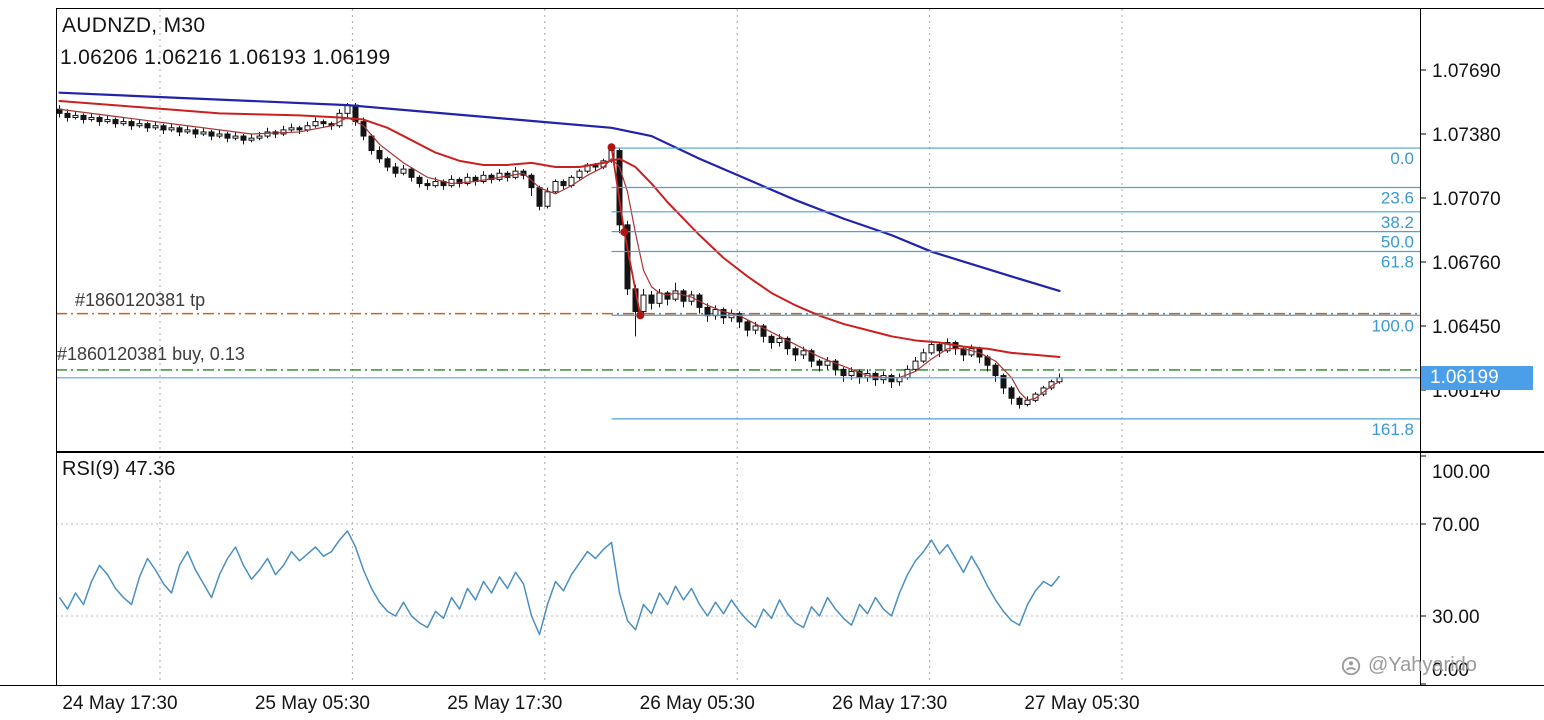  Describe the element at coordinates (1422, 665) in the screenshot. I see `watermark-handle: @Yahyarido` at that location.